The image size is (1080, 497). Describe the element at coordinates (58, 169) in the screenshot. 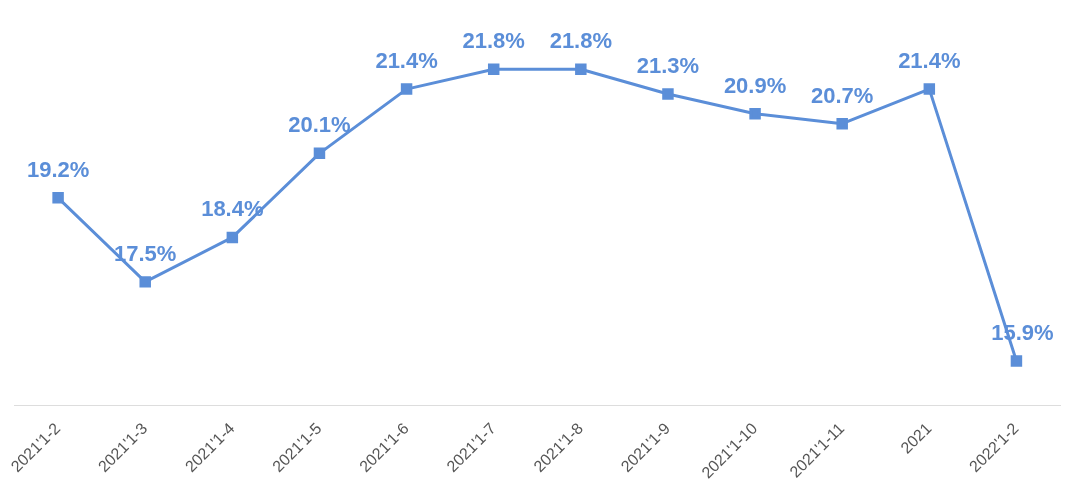

I see `data-label: 19.2%` at that location.